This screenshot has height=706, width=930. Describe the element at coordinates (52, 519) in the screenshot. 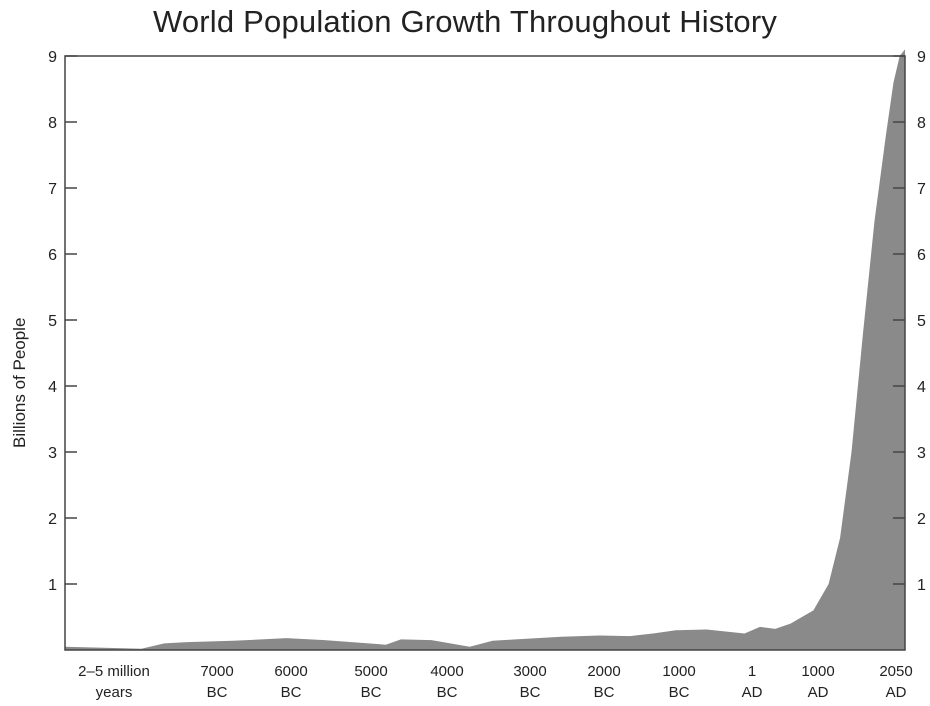

I see `y-tick-label-left: 2` at that location.